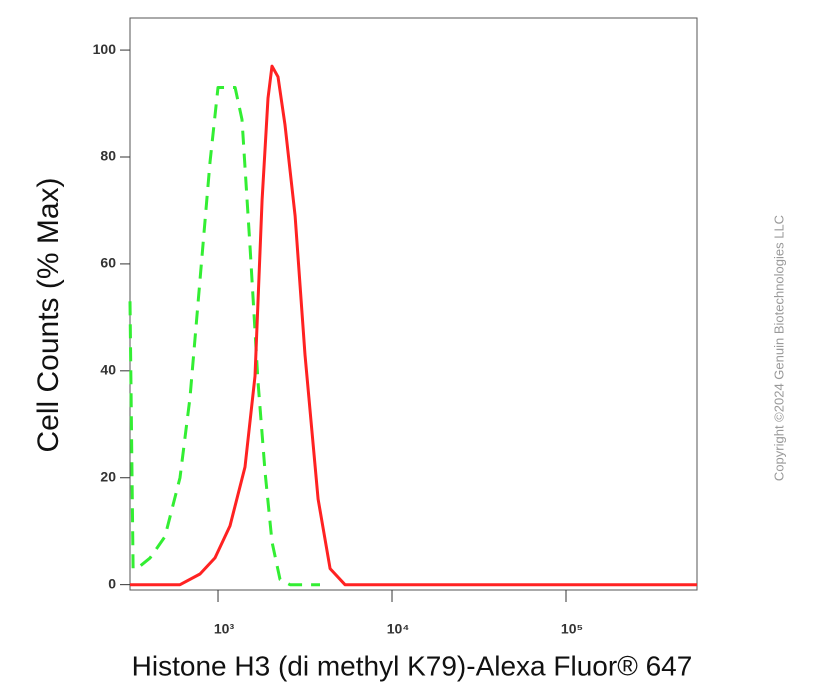  Describe the element at coordinates (108, 263) in the screenshot. I see `y-tick-label: 60` at that location.